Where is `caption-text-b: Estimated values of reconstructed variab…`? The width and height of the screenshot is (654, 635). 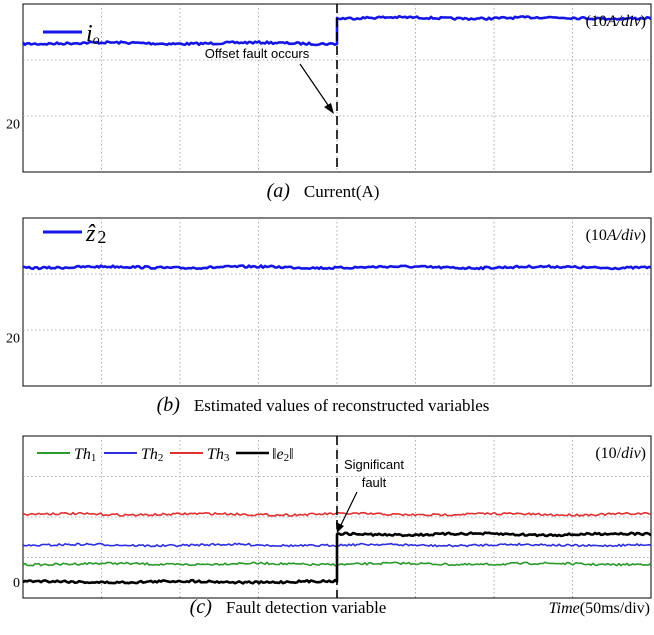 caption-text-b: Estimated values of reconstructed variab… is located at coordinates (342, 405).